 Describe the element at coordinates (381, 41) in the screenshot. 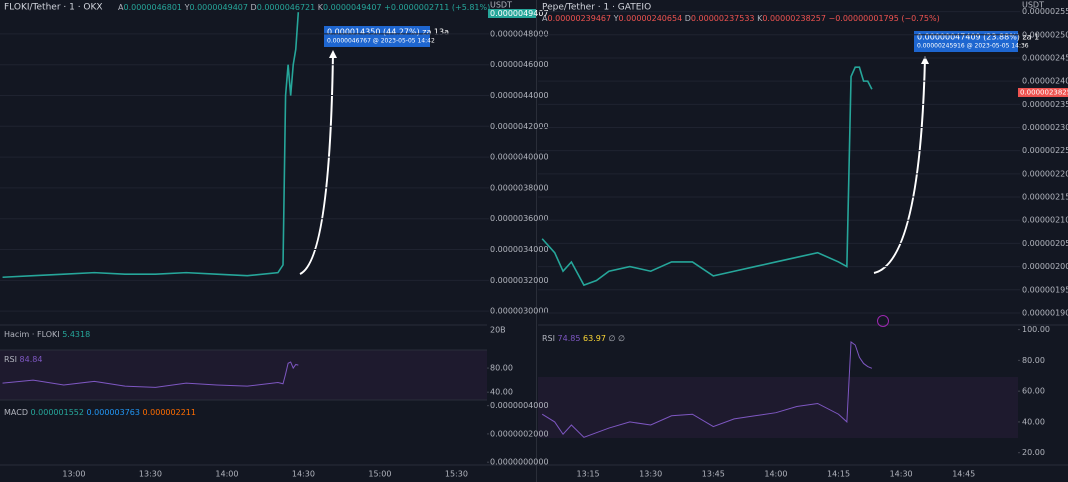

I see `annotation: 0.0000046767 @ 2023-05-05 14:42` at that location.